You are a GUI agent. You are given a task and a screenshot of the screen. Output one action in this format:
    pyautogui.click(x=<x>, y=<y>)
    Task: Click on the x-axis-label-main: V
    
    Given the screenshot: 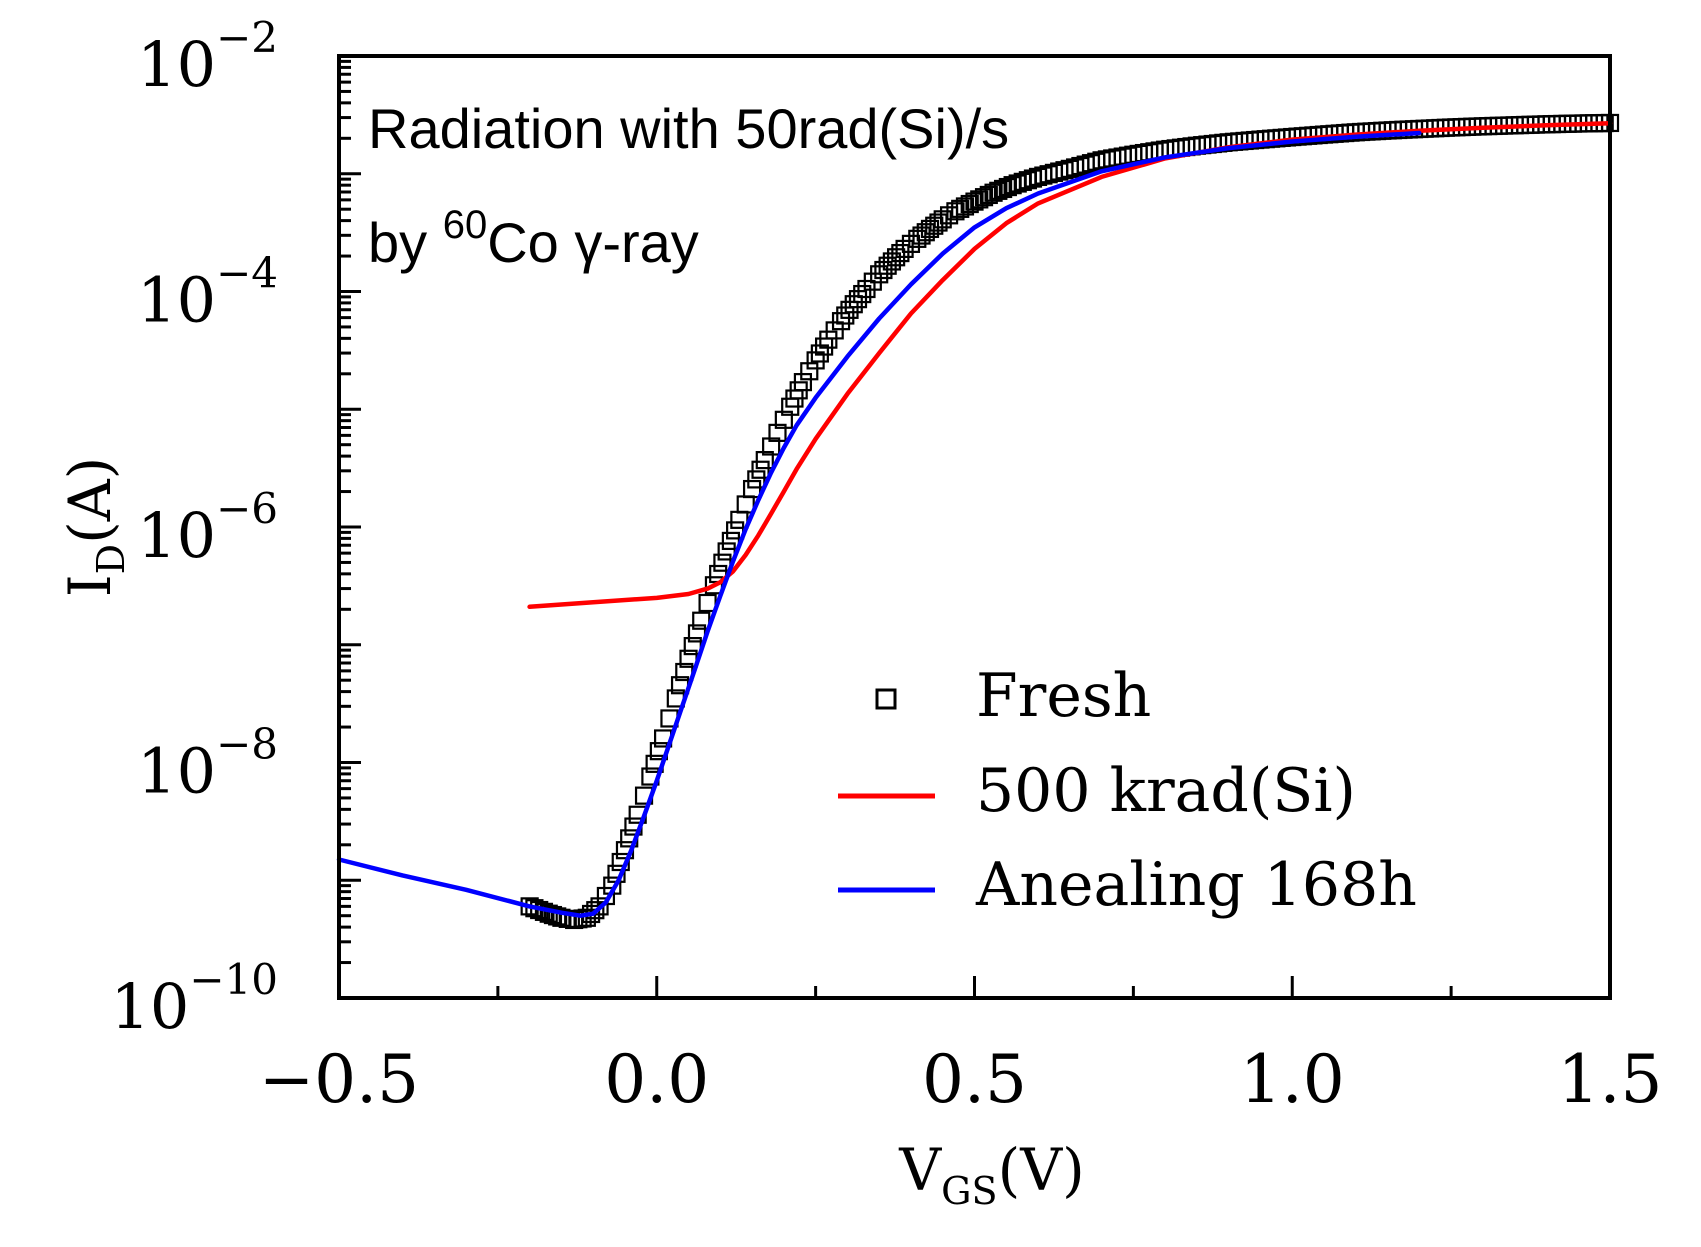 What is the action you would take?
    pyautogui.click(x=920, y=1170)
    